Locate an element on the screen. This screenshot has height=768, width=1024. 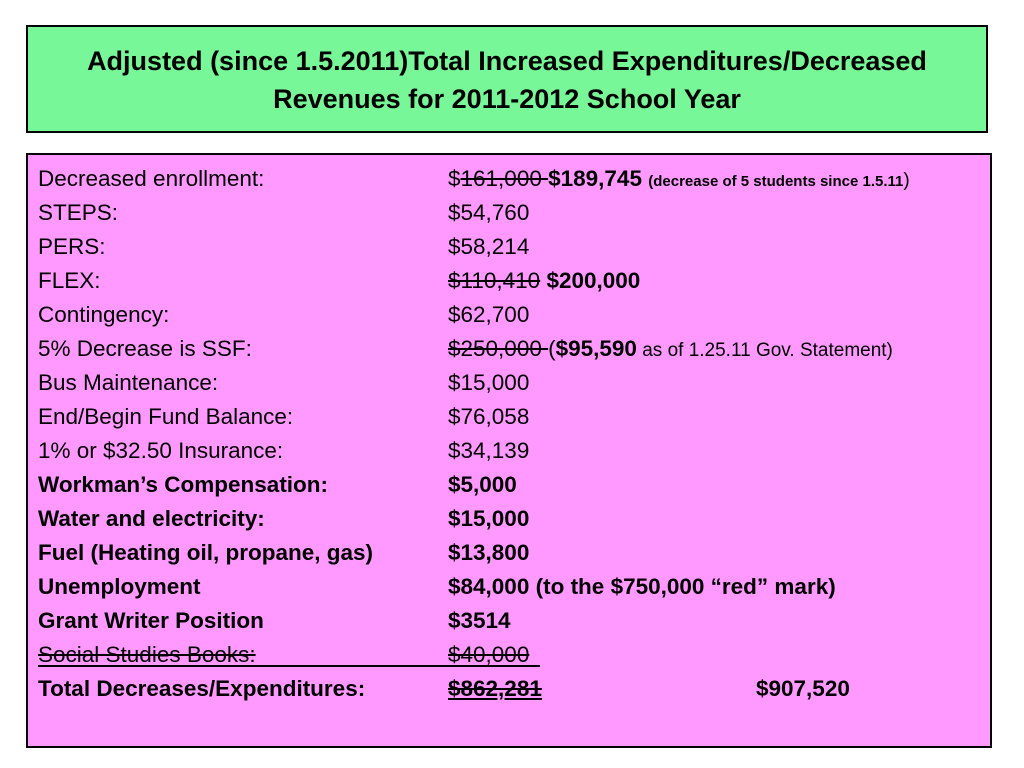
row-label: Fuel (Heating oil, propane, gas) is located at coordinates (206, 552).